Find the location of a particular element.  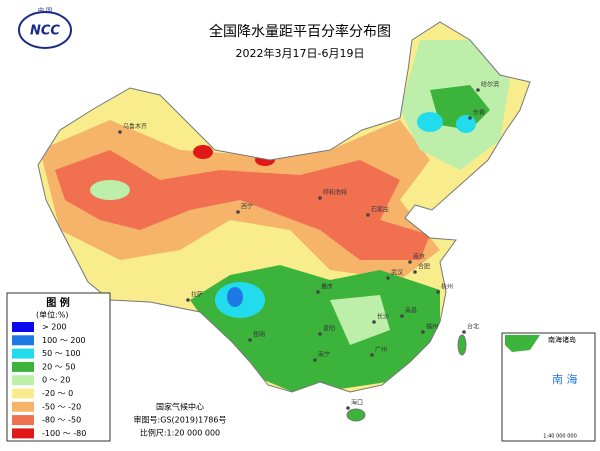

inset-sea: 南 海 is located at coordinates (565, 379).